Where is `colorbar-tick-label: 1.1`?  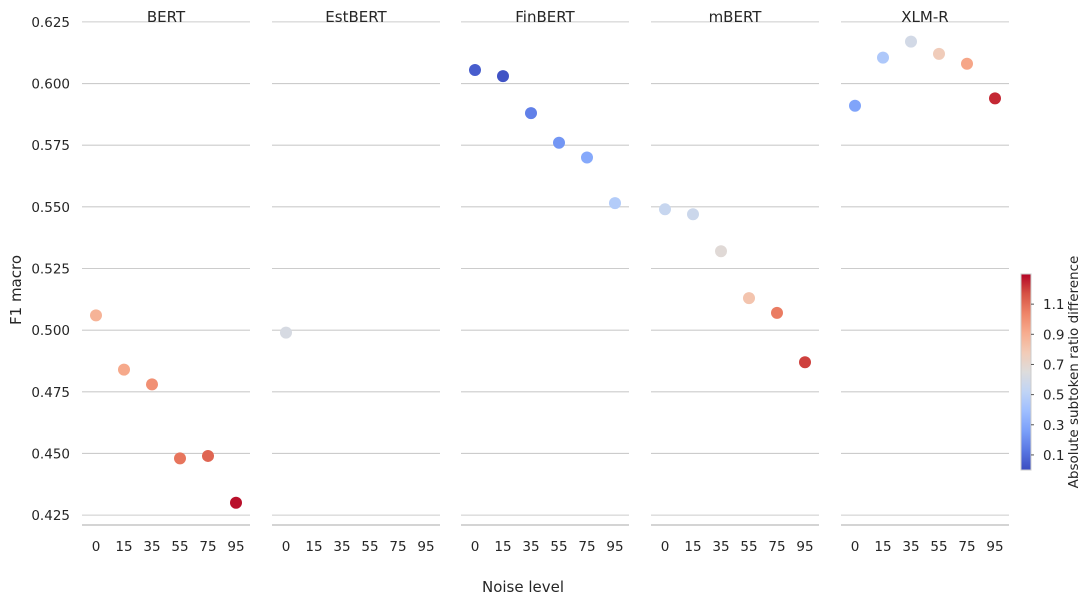 colorbar-tick-label: 1.1 is located at coordinates (1053, 305).